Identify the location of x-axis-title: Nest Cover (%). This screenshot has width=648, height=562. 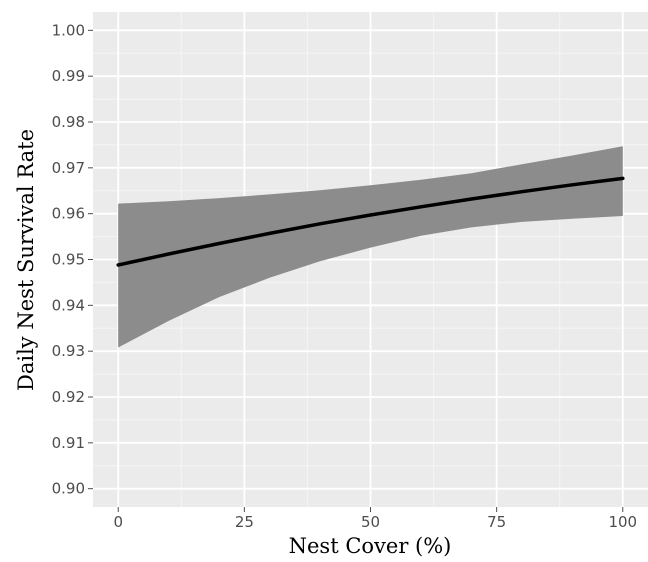
(370, 546).